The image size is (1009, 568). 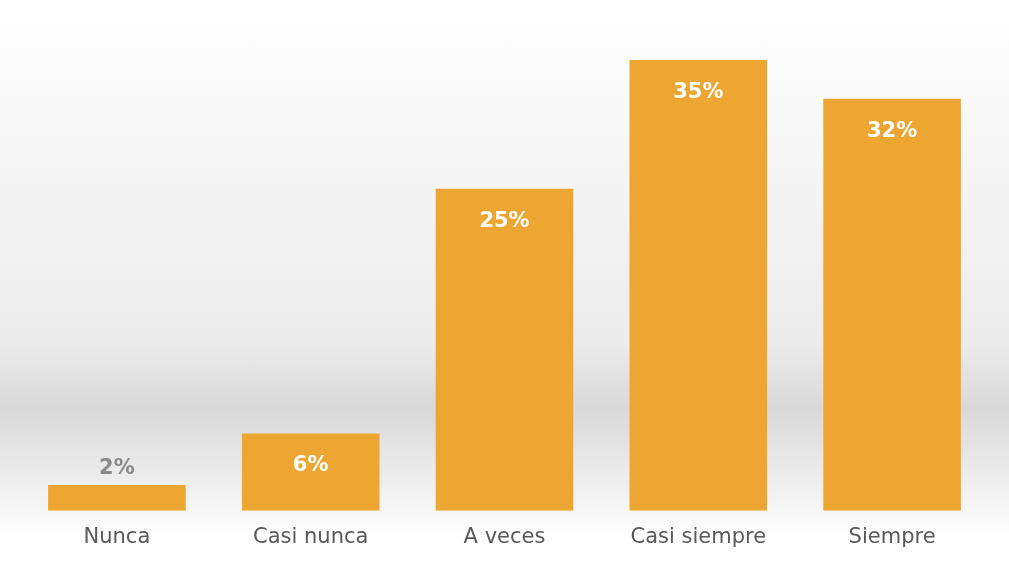 I want to click on x-tick-label: Siempre, so click(x=892, y=535).